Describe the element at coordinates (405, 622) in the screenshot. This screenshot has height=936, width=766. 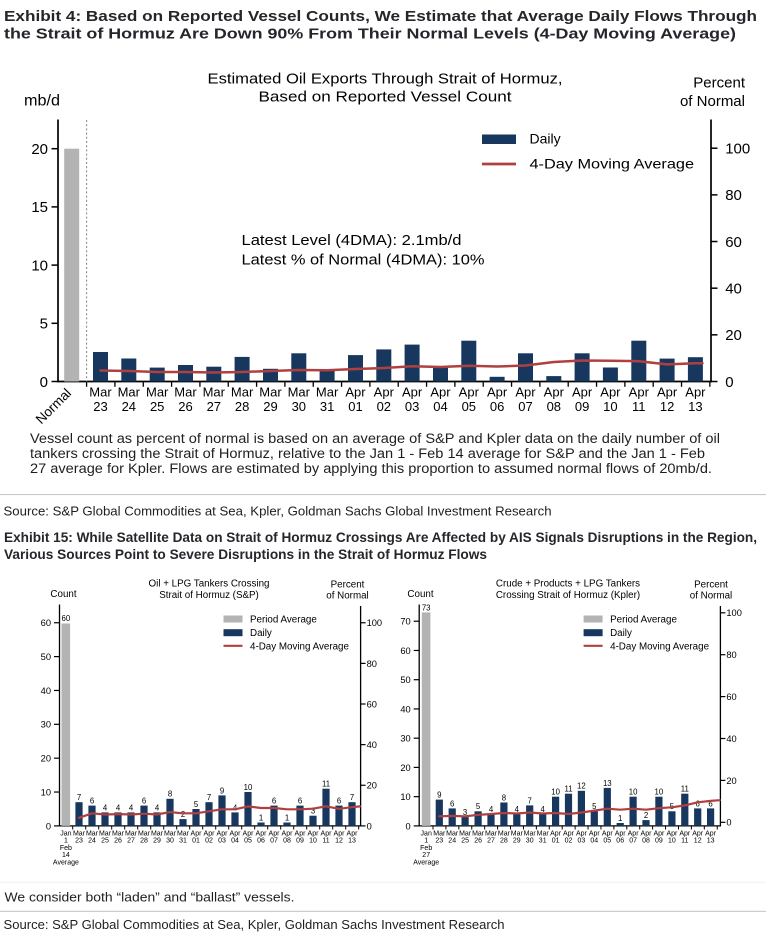
I see `svg-text: 70` at that location.